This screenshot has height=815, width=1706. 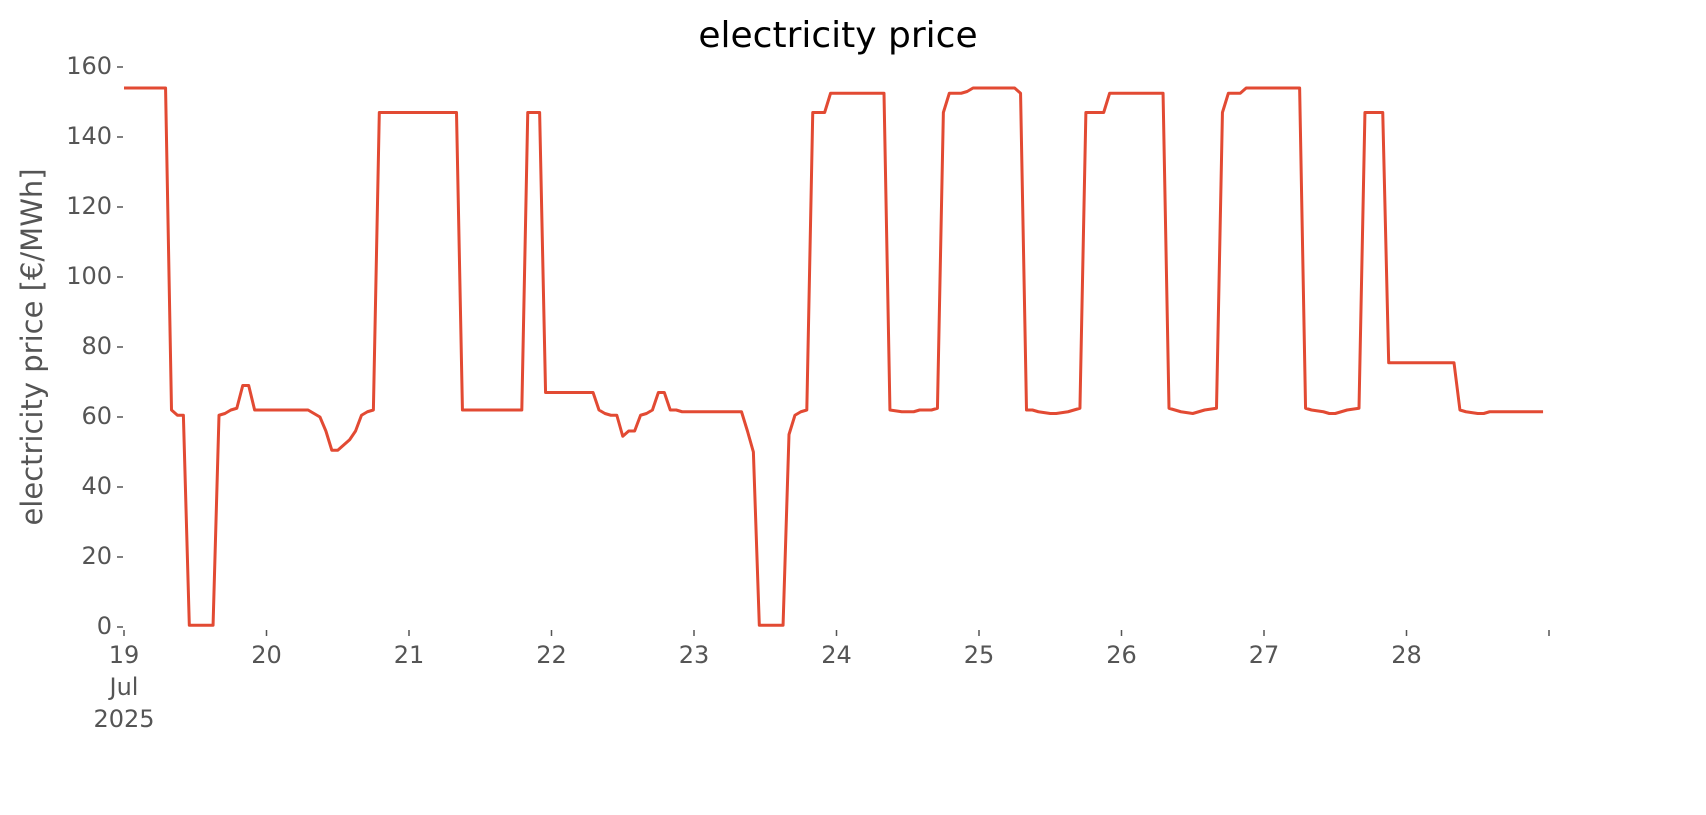 I want to click on y-tick-label: 80, so click(x=96, y=346).